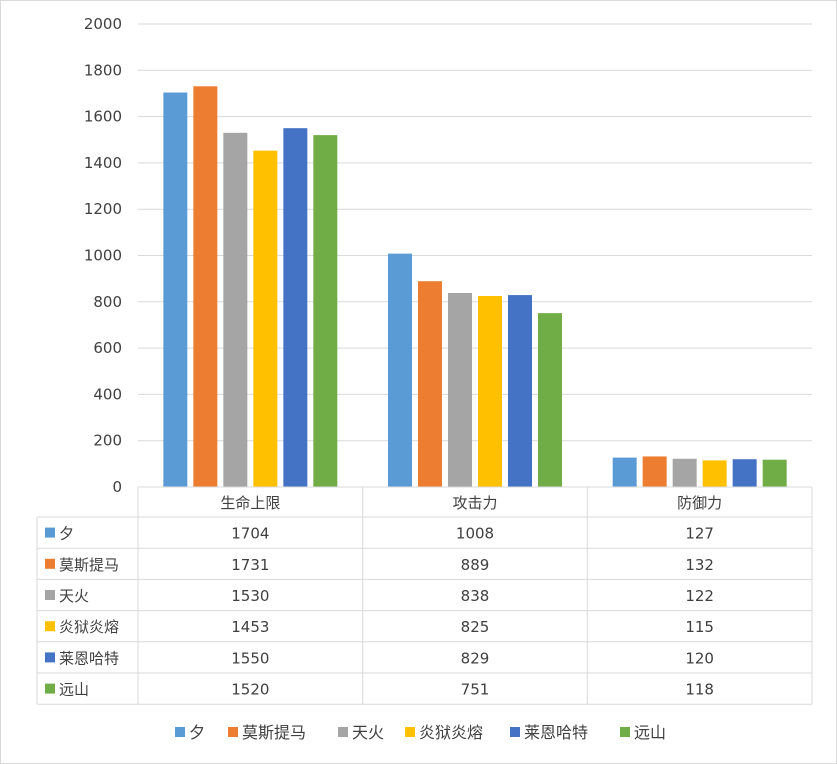 The image size is (837, 764). Describe the element at coordinates (368, 732) in the screenshot. I see `legend-label: 天火` at that location.